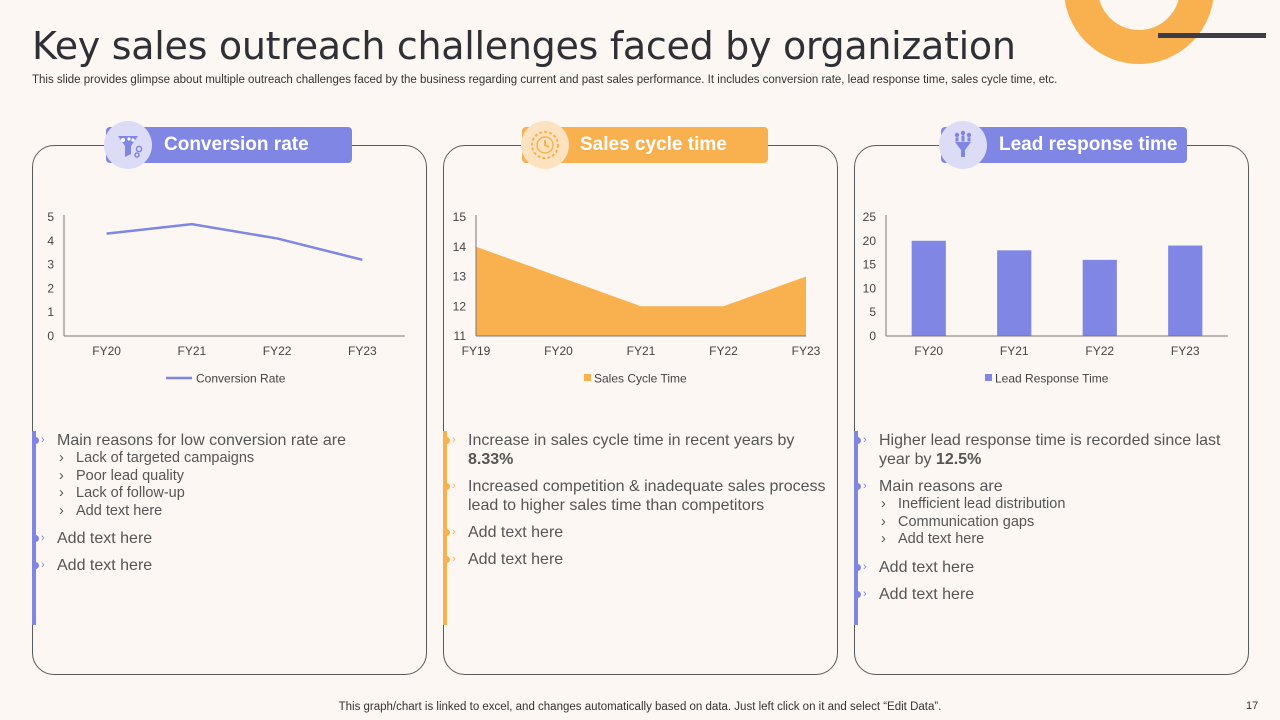  I want to click on bullet-highlight: 8.33%, so click(491, 459).